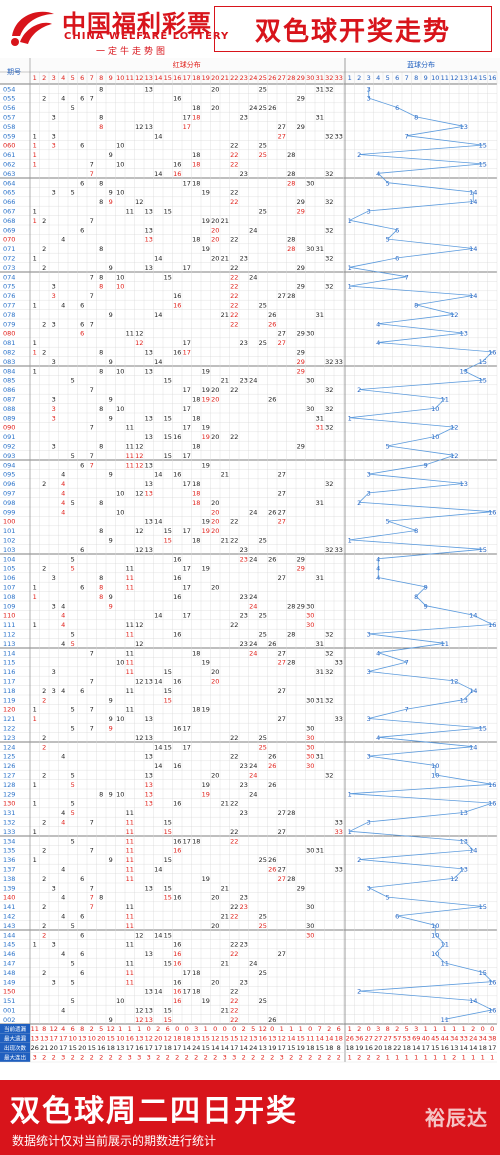 This screenshot has width=500, height=1155. Describe the element at coordinates (378, 78) in the screenshot. I see `blue-column-number: 4` at that location.